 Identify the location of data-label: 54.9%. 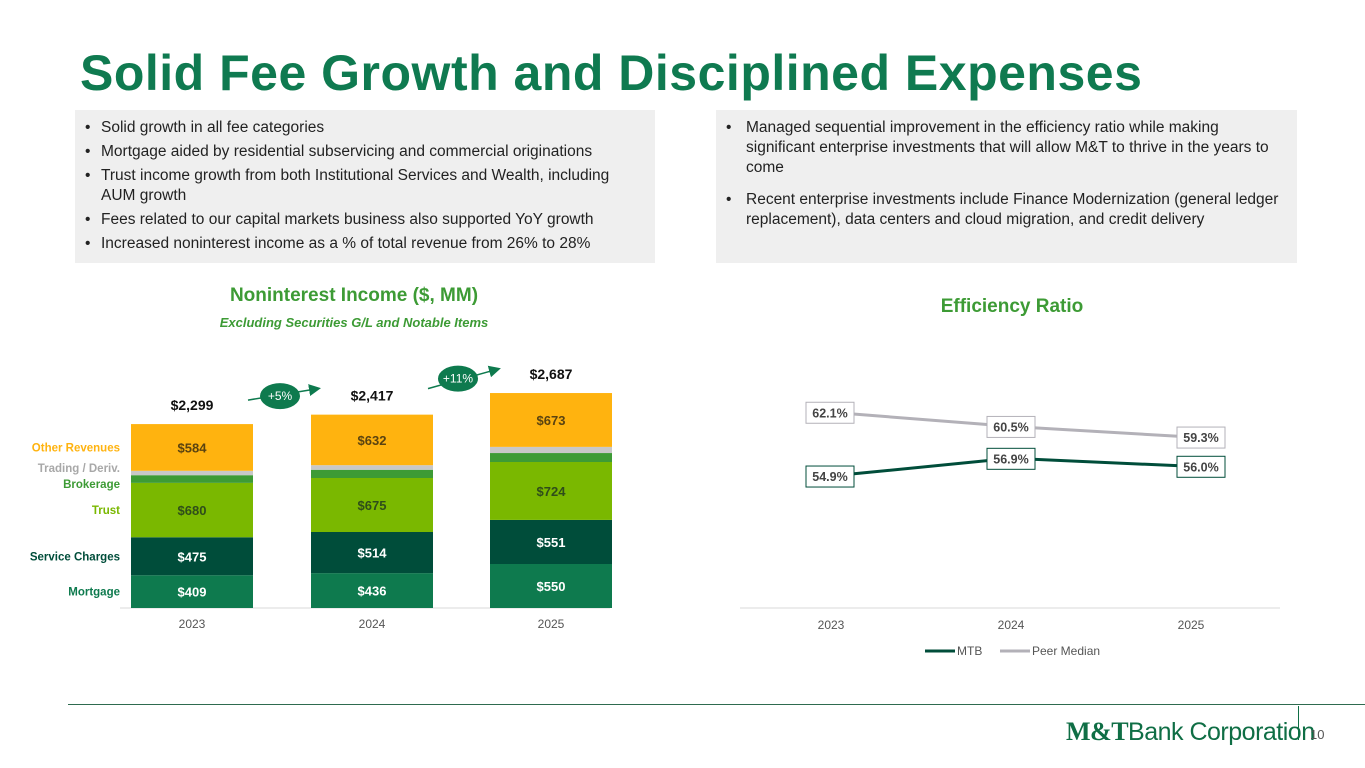
(829, 477).